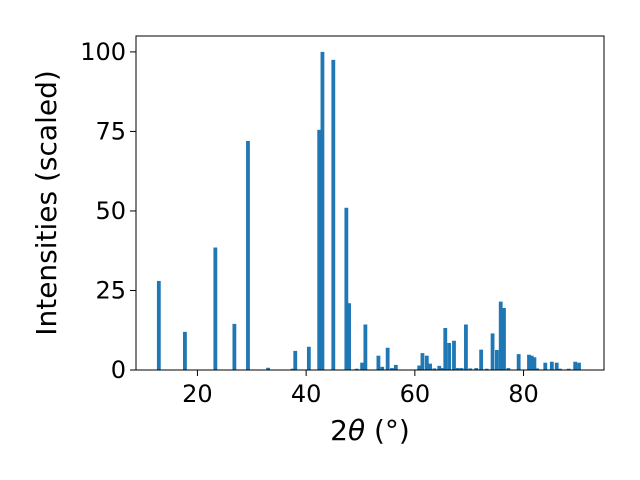  Describe the element at coordinates (415, 394) in the screenshot. I see `x-tick-label-2: 60` at that location.